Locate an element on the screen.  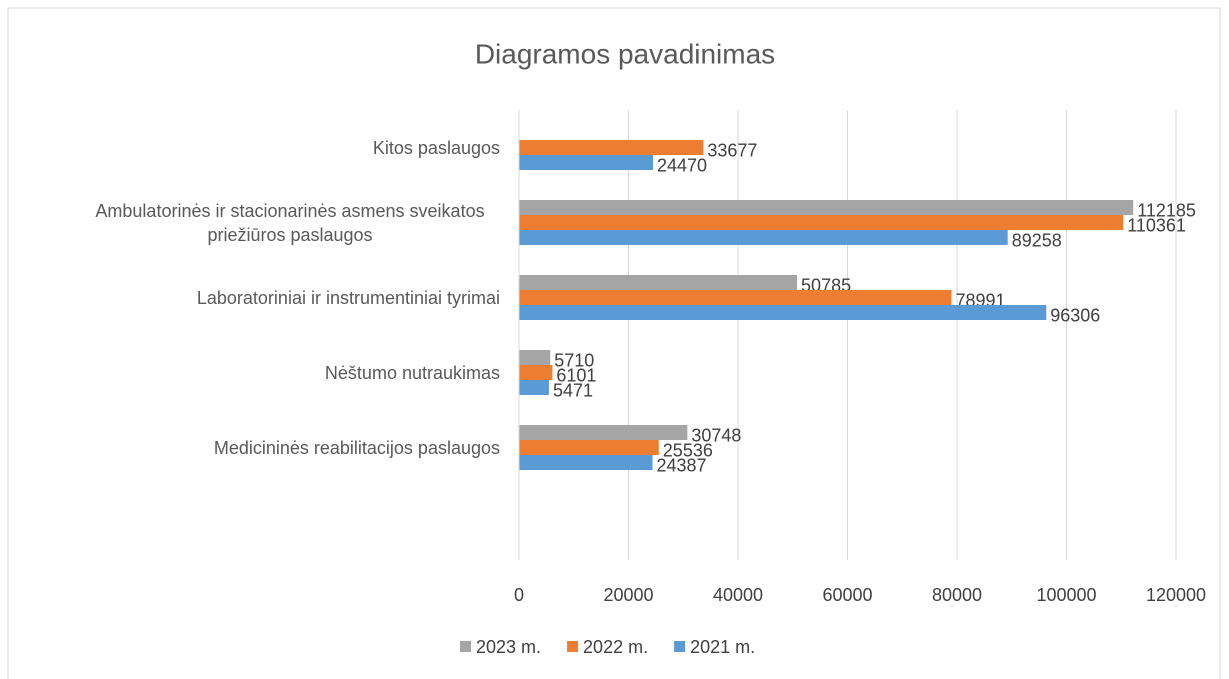
y-tick-label: Nėštumo nutraukimas is located at coordinates (412, 372).